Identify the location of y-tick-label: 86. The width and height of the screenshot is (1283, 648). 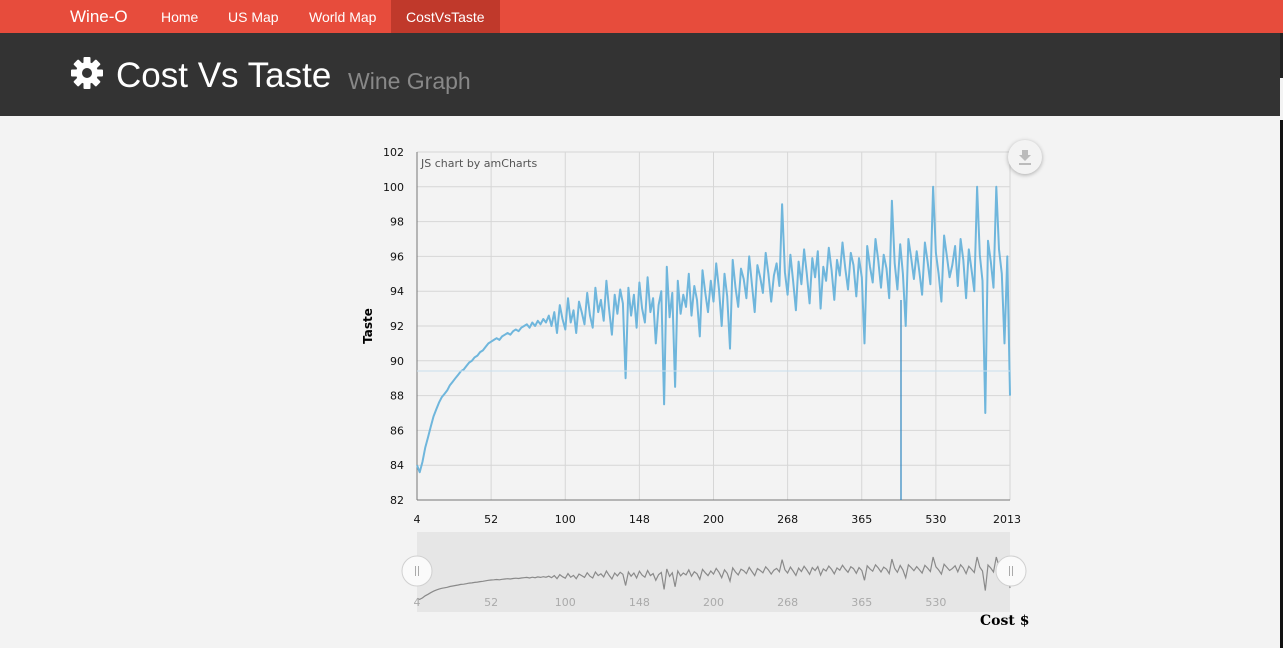
(397, 430).